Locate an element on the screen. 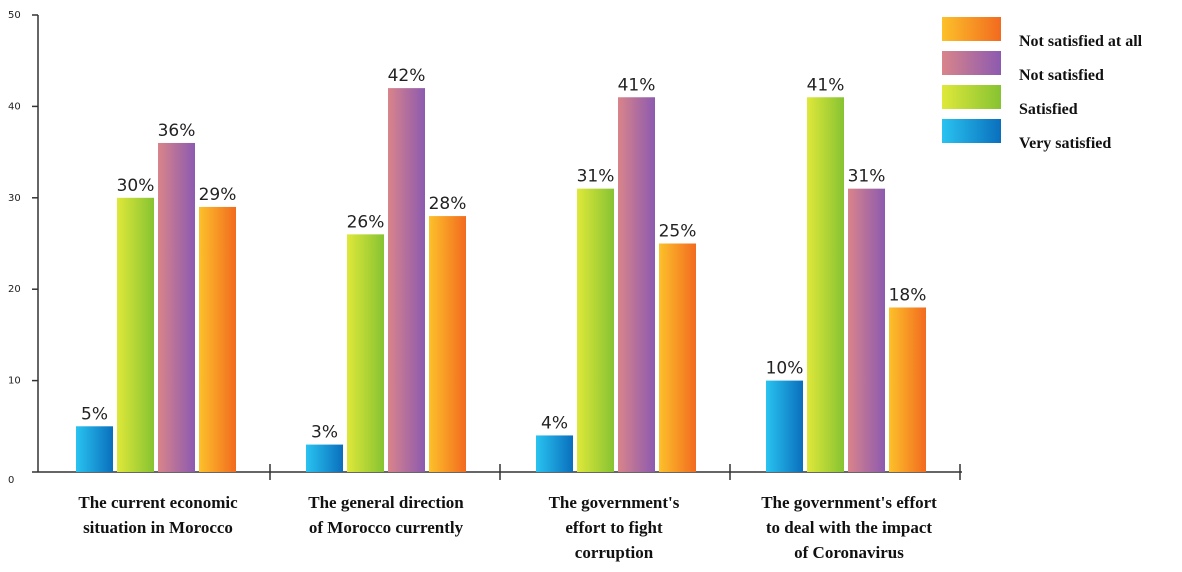 Image resolution: width=1182 pixels, height=572 pixels. y-tick-label: 10 is located at coordinates (14, 381).